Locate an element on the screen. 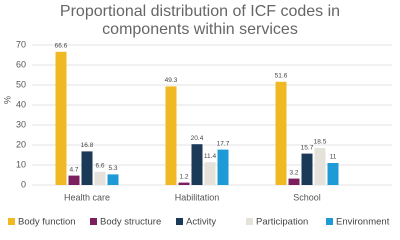 This screenshot has width=400, height=240. y-tick-label: 70 is located at coordinates (21, 44).